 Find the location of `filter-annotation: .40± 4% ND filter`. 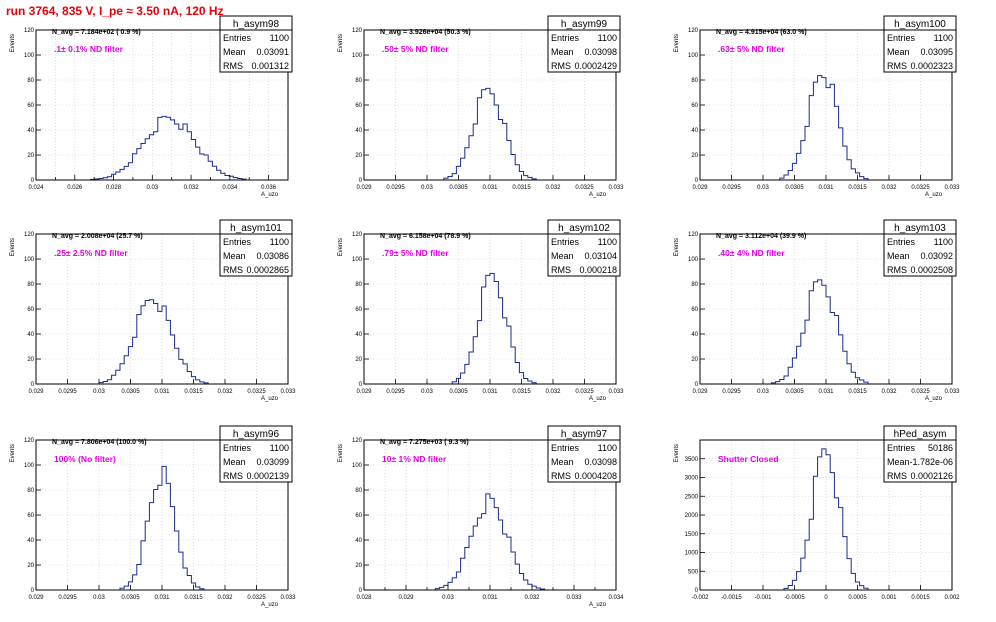

filter-annotation: .40± 4% ND filter is located at coordinates (751, 253).